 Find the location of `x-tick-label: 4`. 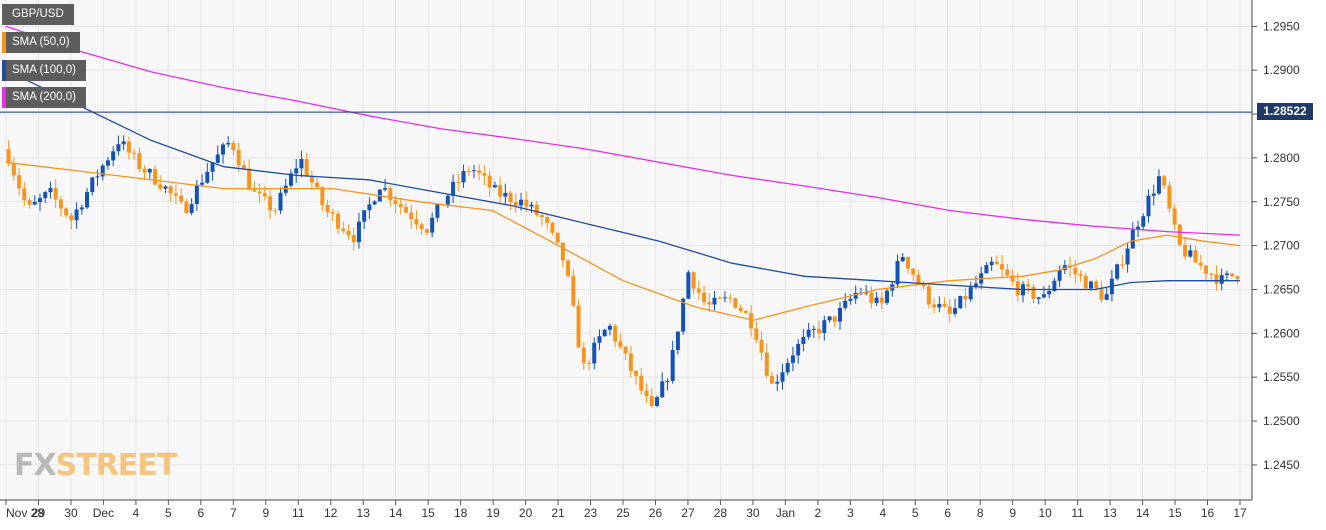

x-tick-label: 4 is located at coordinates (136, 513).